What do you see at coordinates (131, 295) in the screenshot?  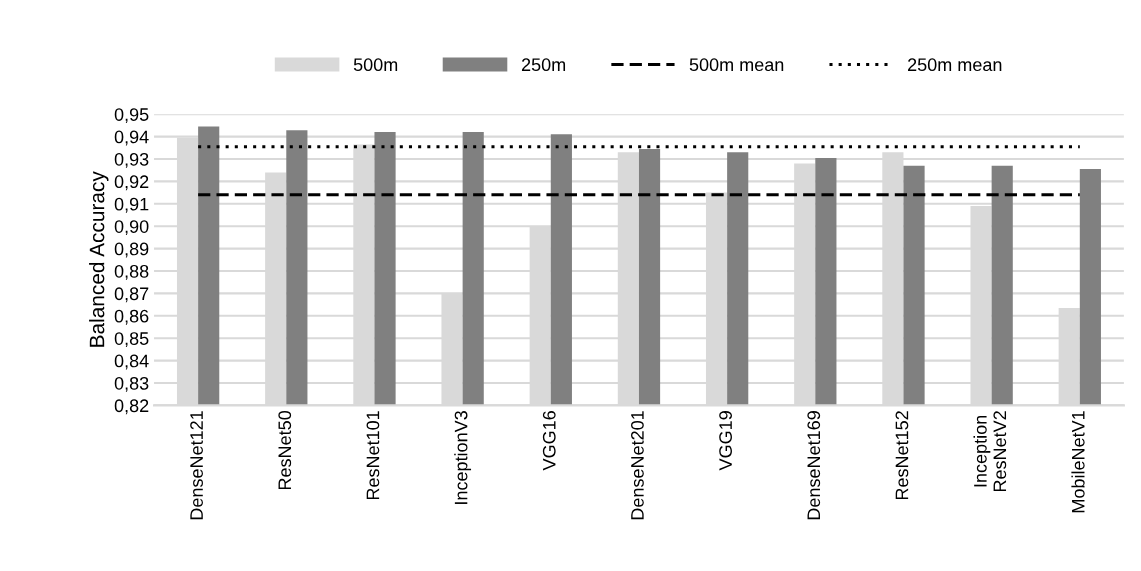 I see `y-tick-label: 0,87` at bounding box center [131, 295].